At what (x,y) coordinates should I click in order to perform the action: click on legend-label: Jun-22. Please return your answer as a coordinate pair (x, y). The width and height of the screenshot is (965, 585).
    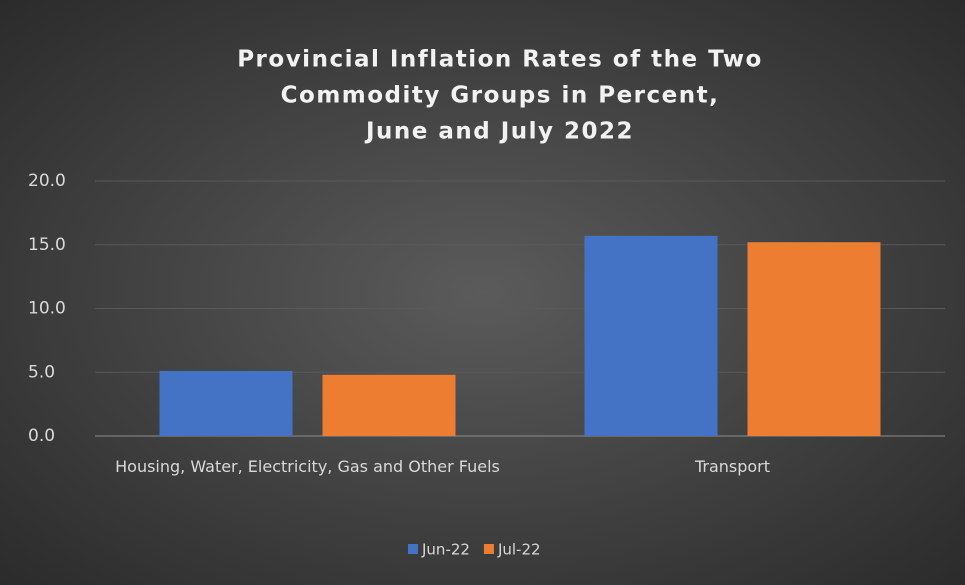
    Looking at the image, I should click on (445, 550).